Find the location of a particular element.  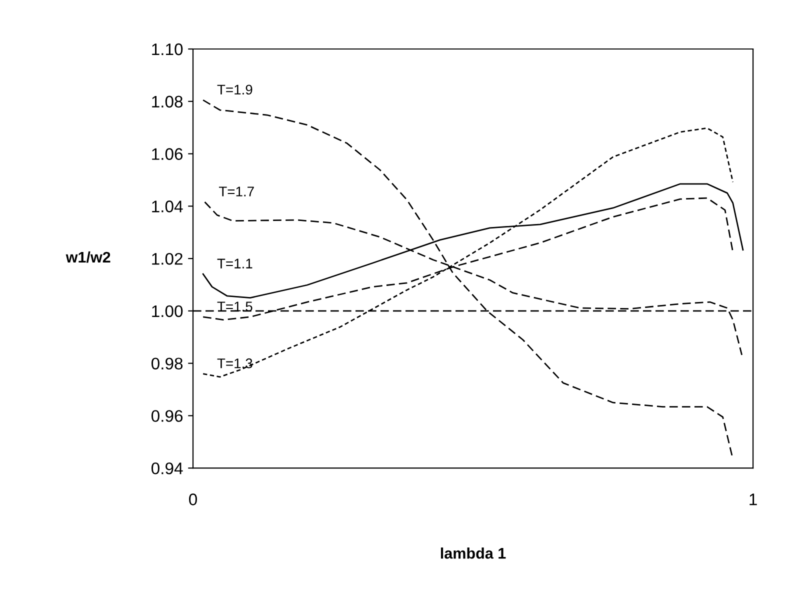

y-tick-label: 1.00 is located at coordinates (167, 311).